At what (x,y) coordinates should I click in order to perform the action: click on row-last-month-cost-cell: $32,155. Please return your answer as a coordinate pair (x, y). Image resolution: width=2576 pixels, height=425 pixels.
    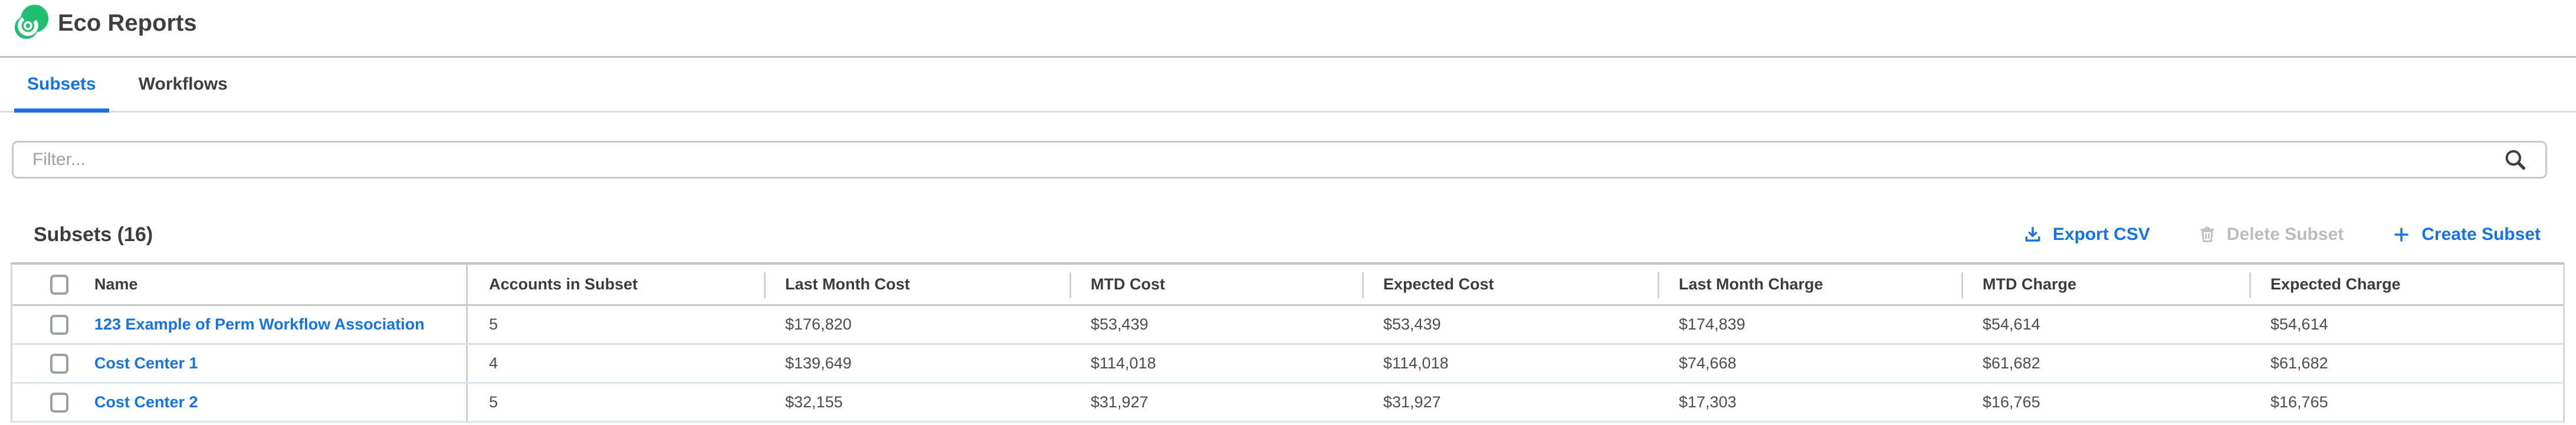
    Looking at the image, I should click on (814, 402).